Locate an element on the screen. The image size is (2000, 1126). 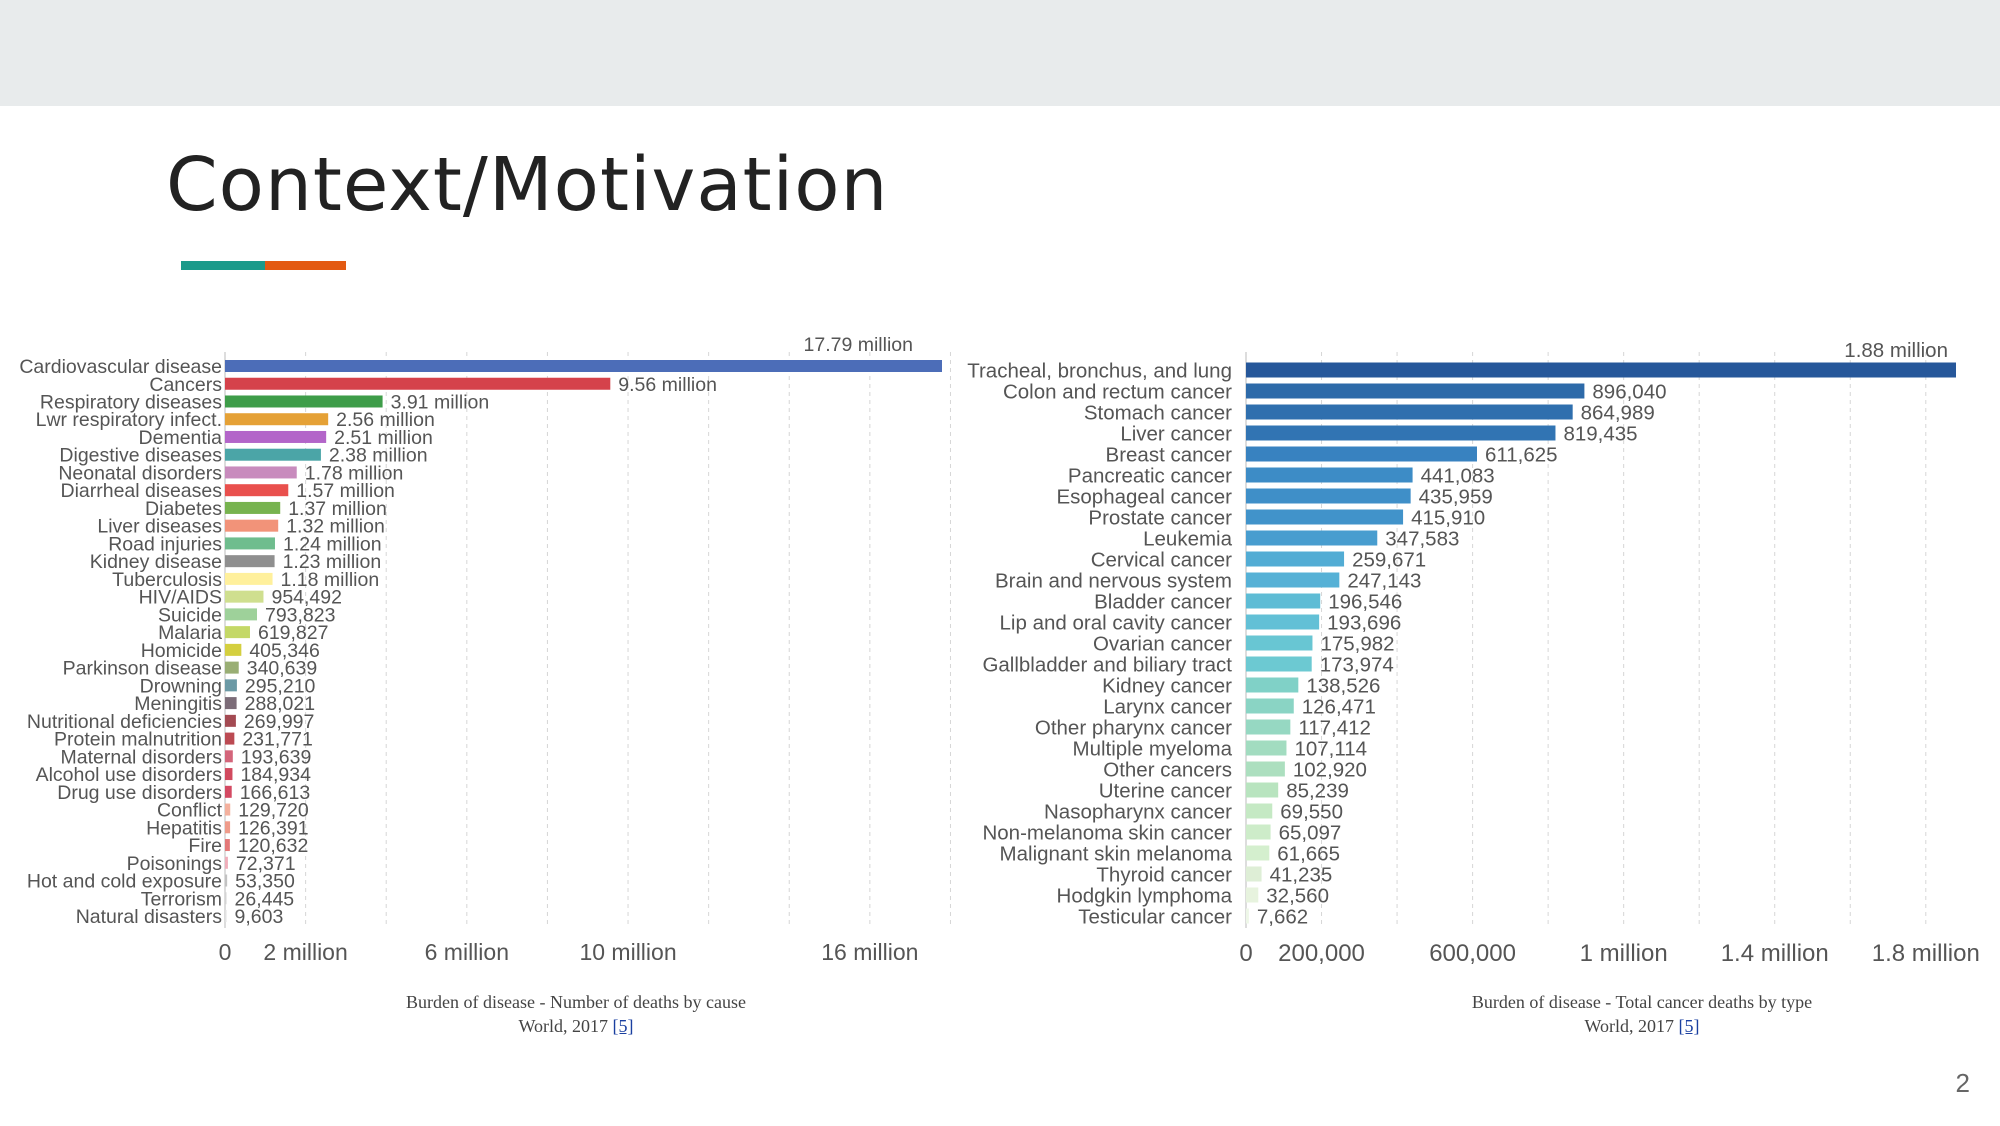
left-chart-category-label-4: Dementia is located at coordinates (181, 438).